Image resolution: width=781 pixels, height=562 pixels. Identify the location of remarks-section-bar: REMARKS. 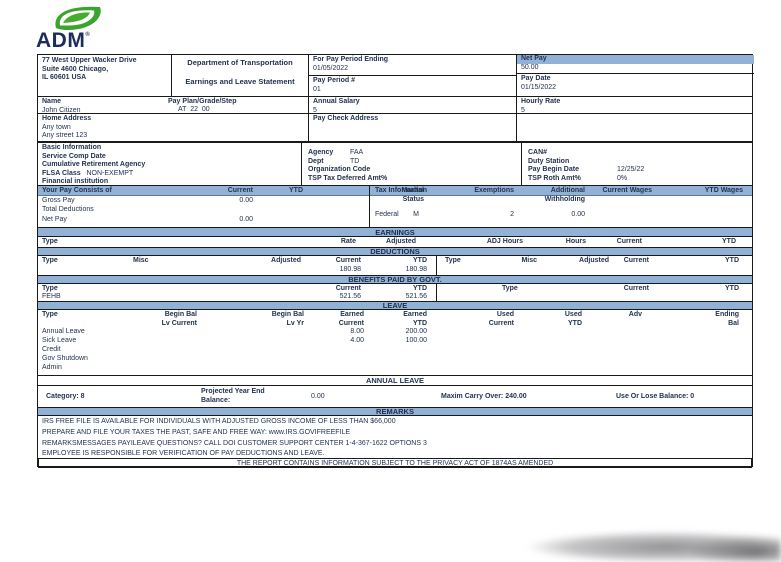
(395, 411).